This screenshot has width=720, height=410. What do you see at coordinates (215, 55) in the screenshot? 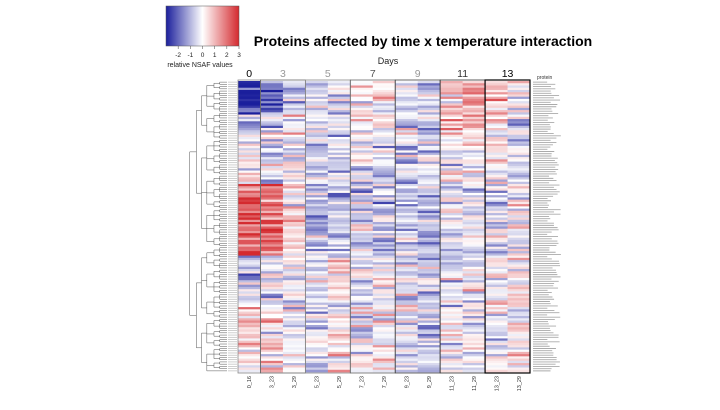
I see `colorbar-tick-label: 1` at bounding box center [215, 55].